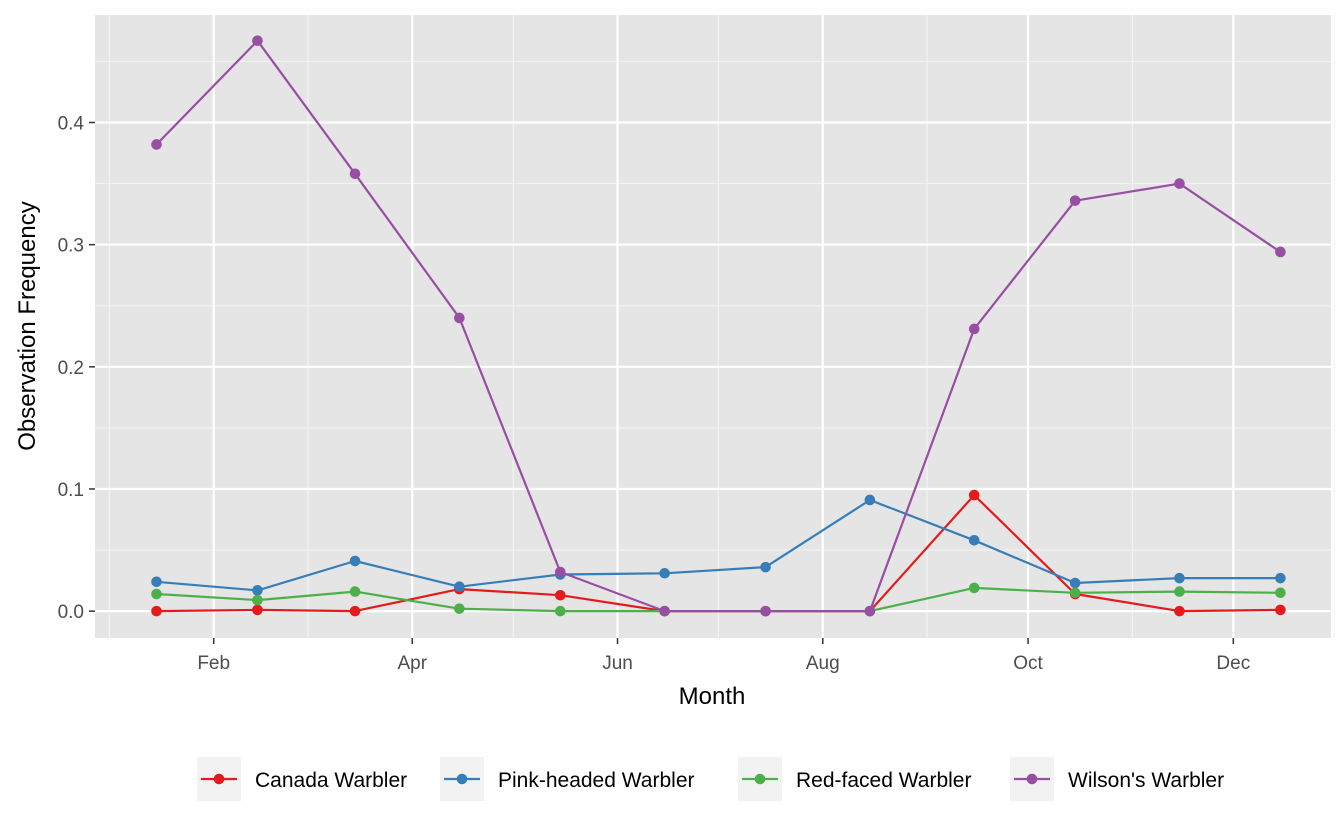 The width and height of the screenshot is (1344, 830). What do you see at coordinates (1028, 663) in the screenshot?
I see `x-tick-label: Oct` at bounding box center [1028, 663].